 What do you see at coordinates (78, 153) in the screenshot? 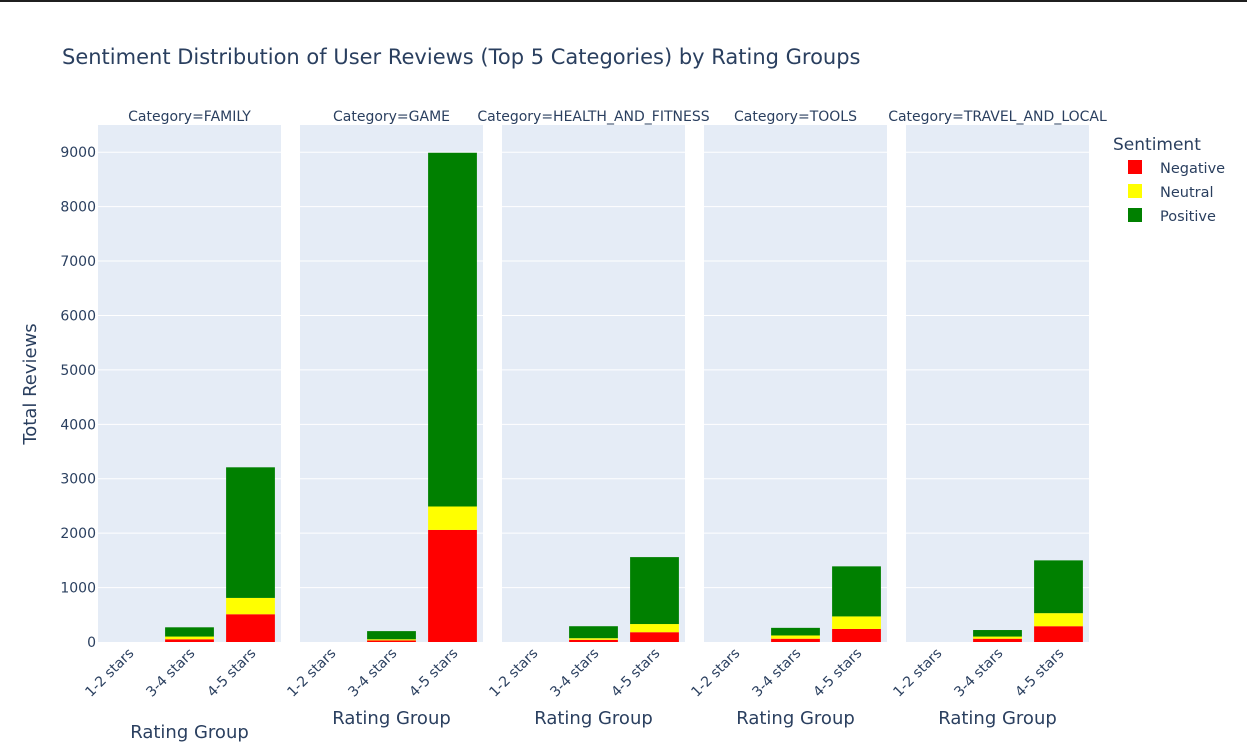
I see `y-tick-label: 9000` at bounding box center [78, 153].